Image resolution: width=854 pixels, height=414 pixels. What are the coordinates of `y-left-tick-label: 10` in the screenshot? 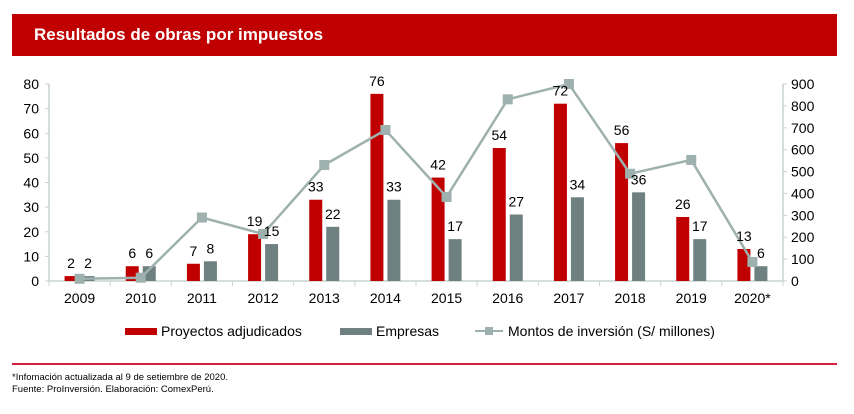 It's located at (31, 256).